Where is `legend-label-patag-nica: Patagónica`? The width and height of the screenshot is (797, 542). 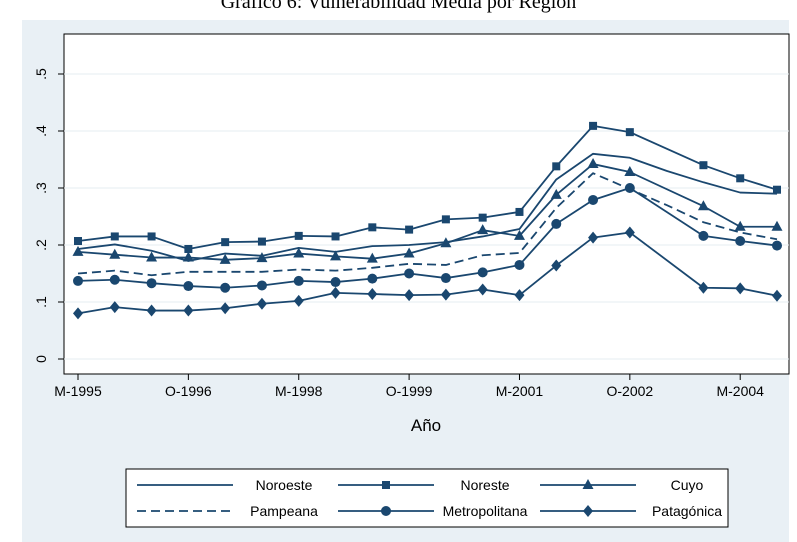 legend-label-patag-nica: Patagónica is located at coordinates (687, 511).